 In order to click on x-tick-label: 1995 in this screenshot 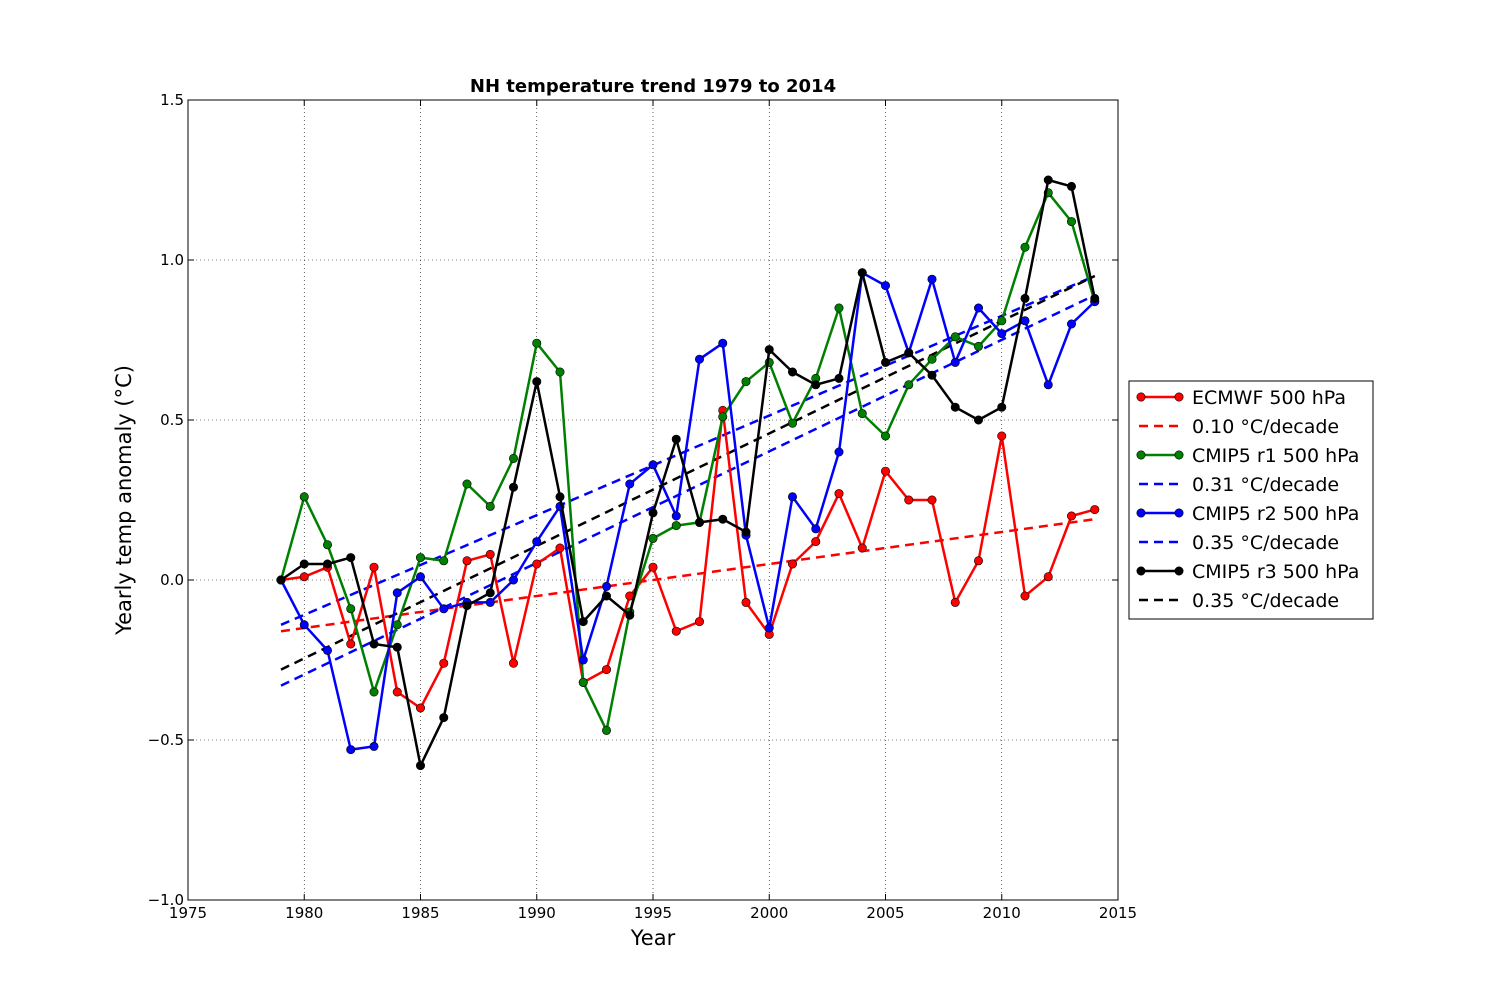, I will do `click(653, 913)`.